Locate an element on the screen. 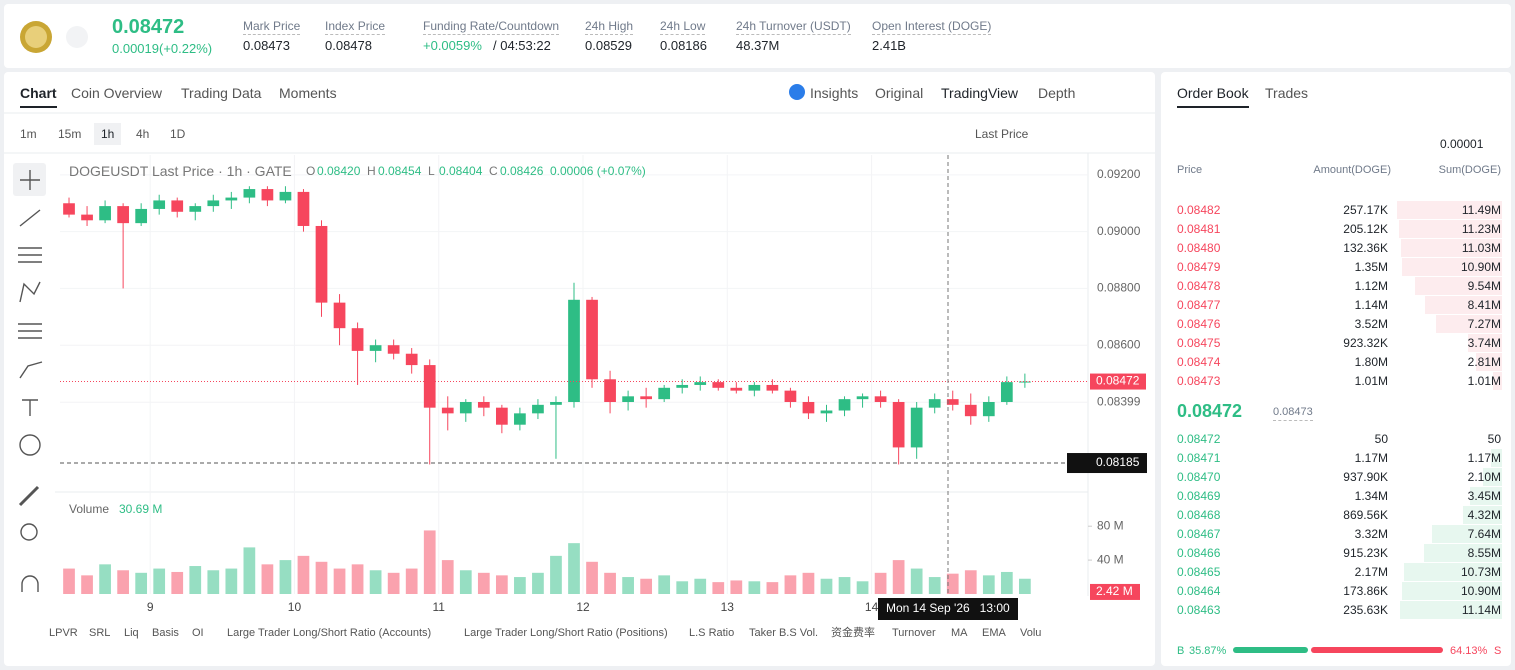 The height and width of the screenshot is (670, 1515). legend-value: 0.08454 is located at coordinates (400, 171).